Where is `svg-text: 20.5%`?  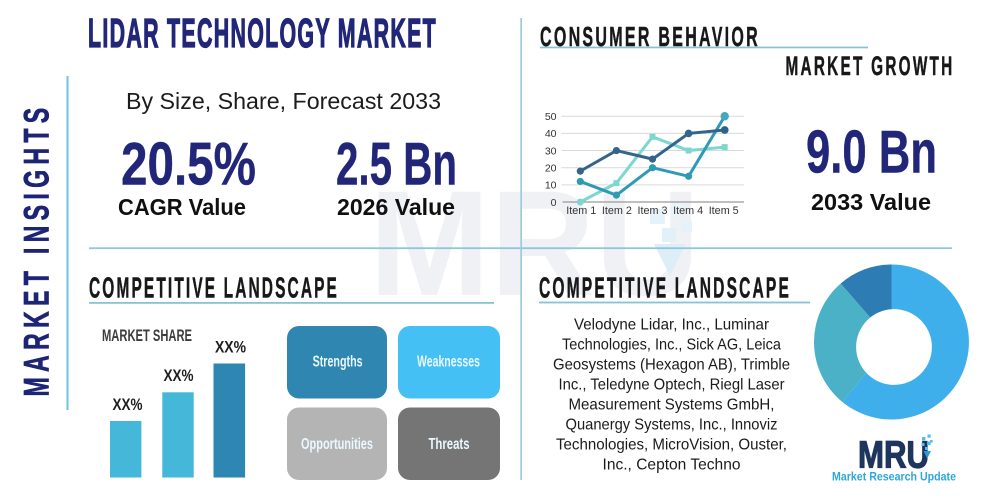 svg-text: 20.5% is located at coordinates (188, 164).